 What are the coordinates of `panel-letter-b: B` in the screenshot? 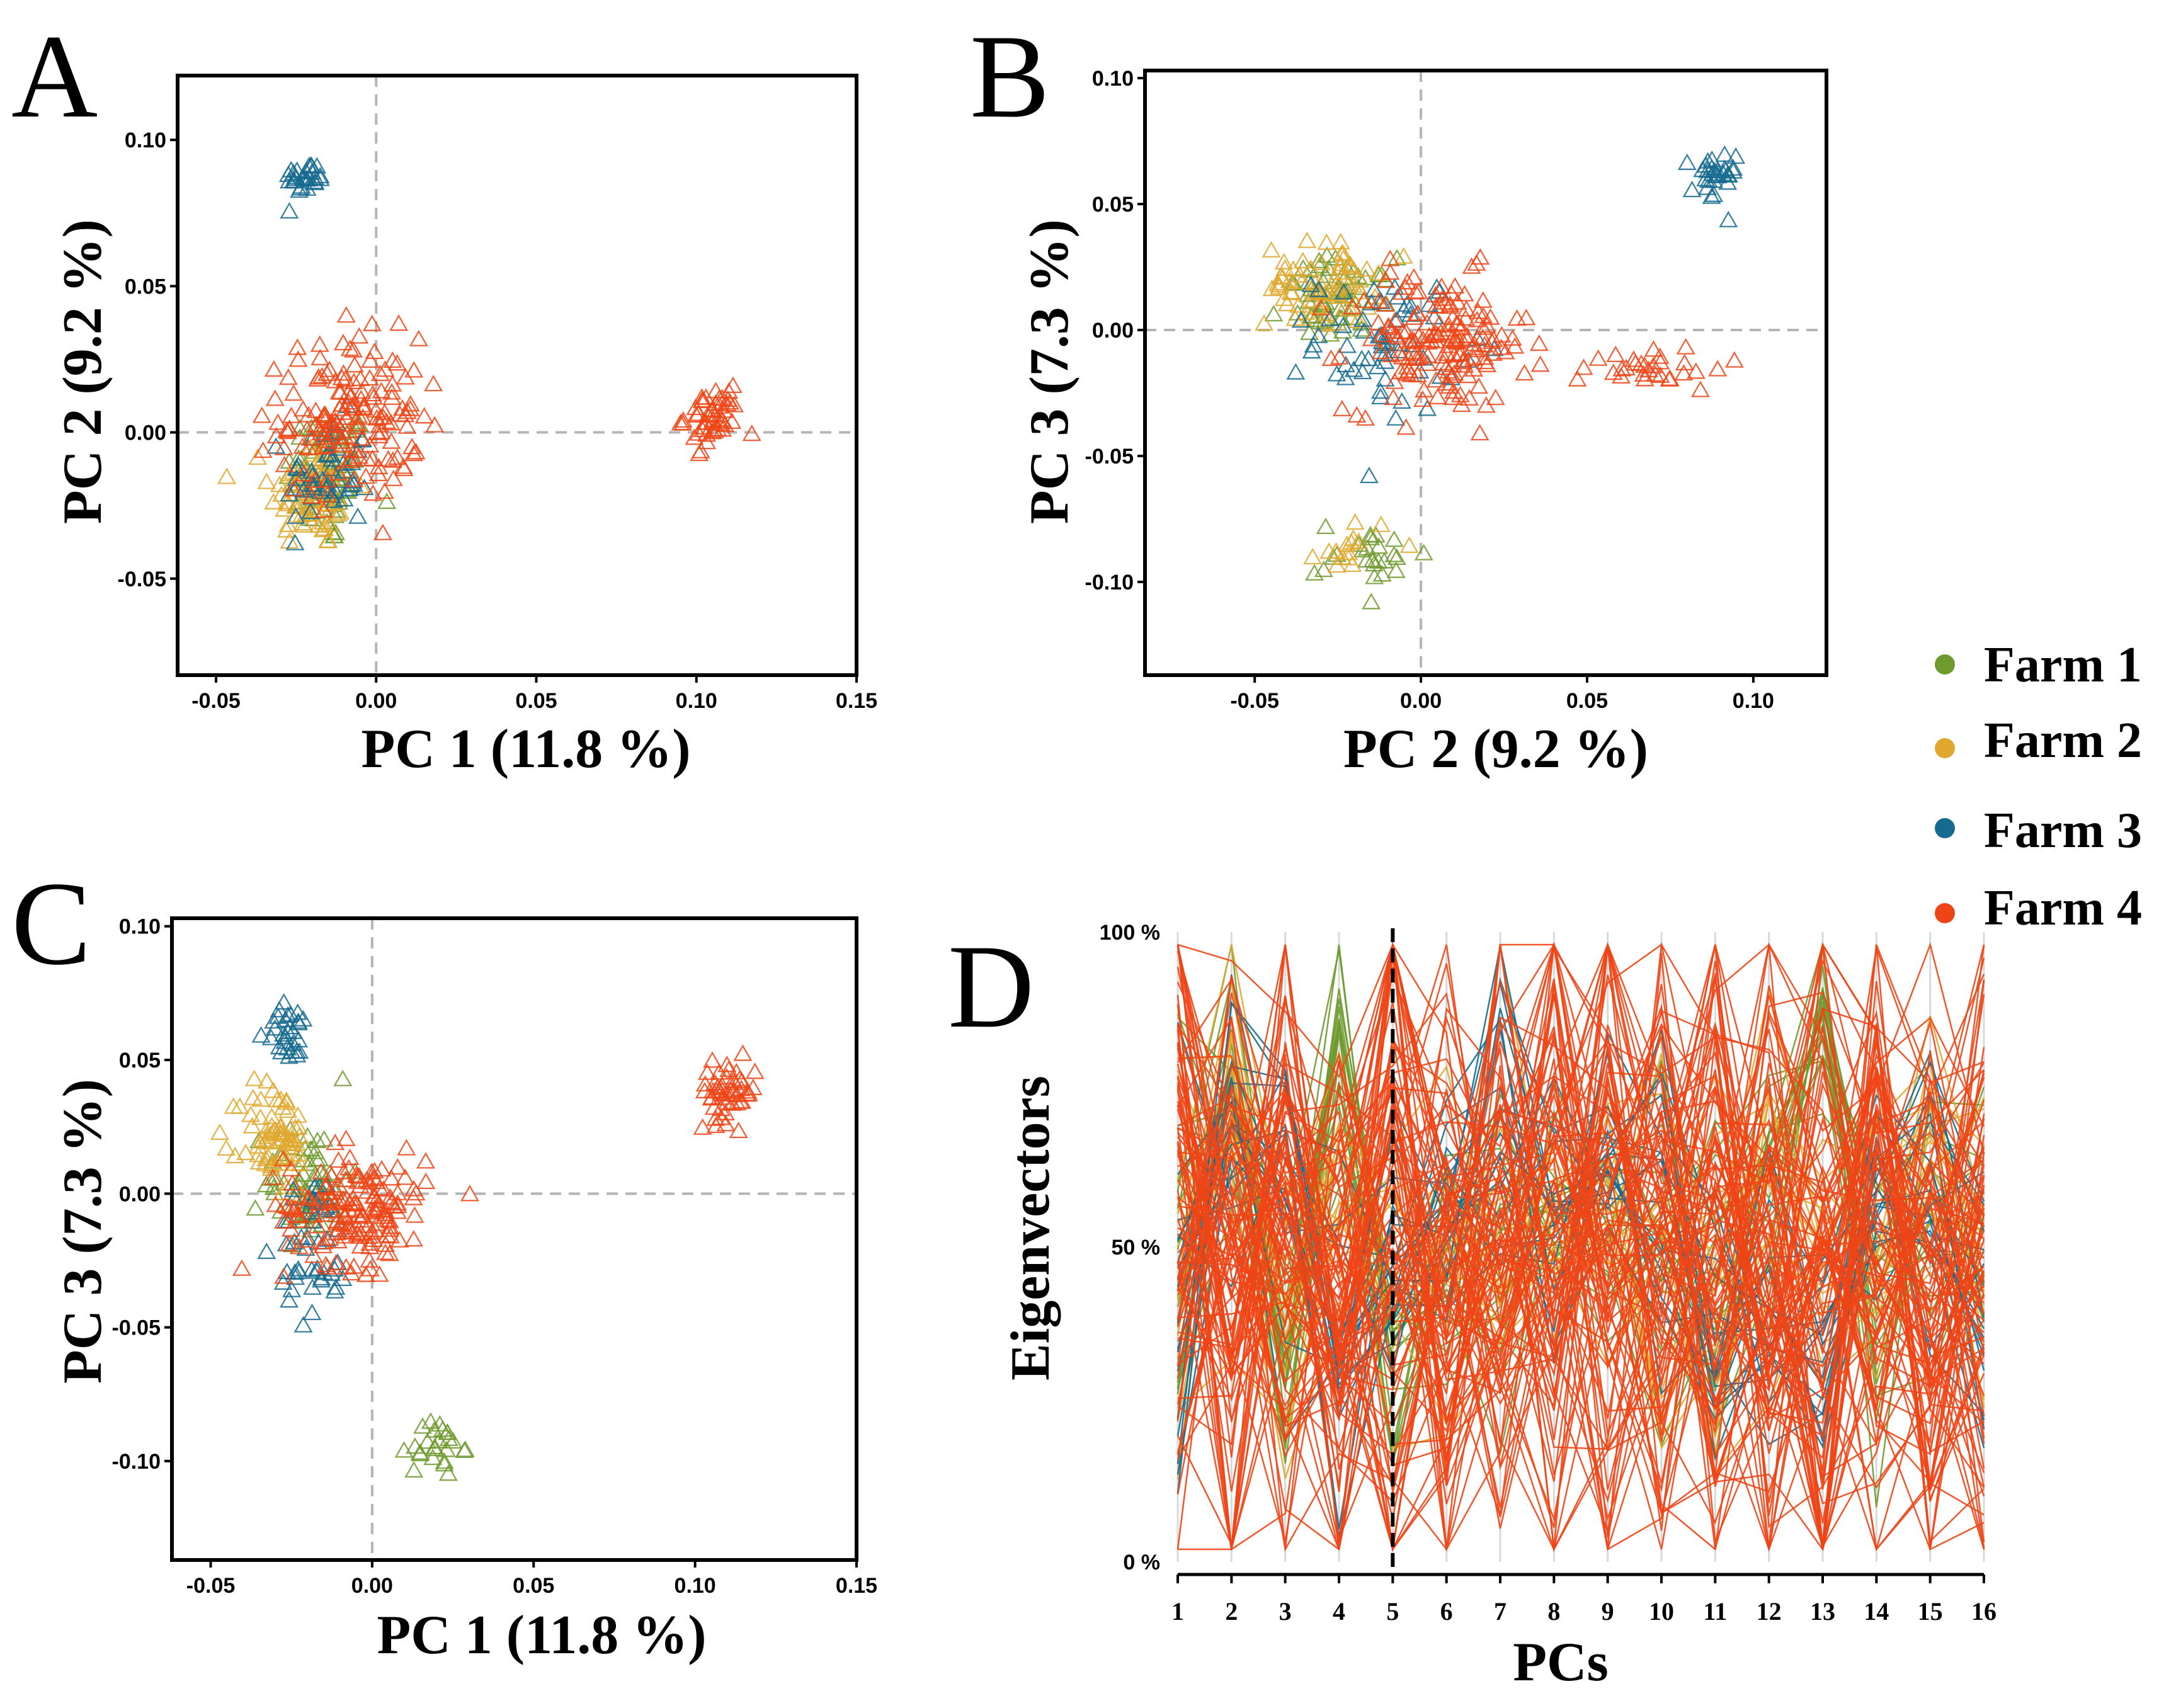 It's located at (1010, 77).